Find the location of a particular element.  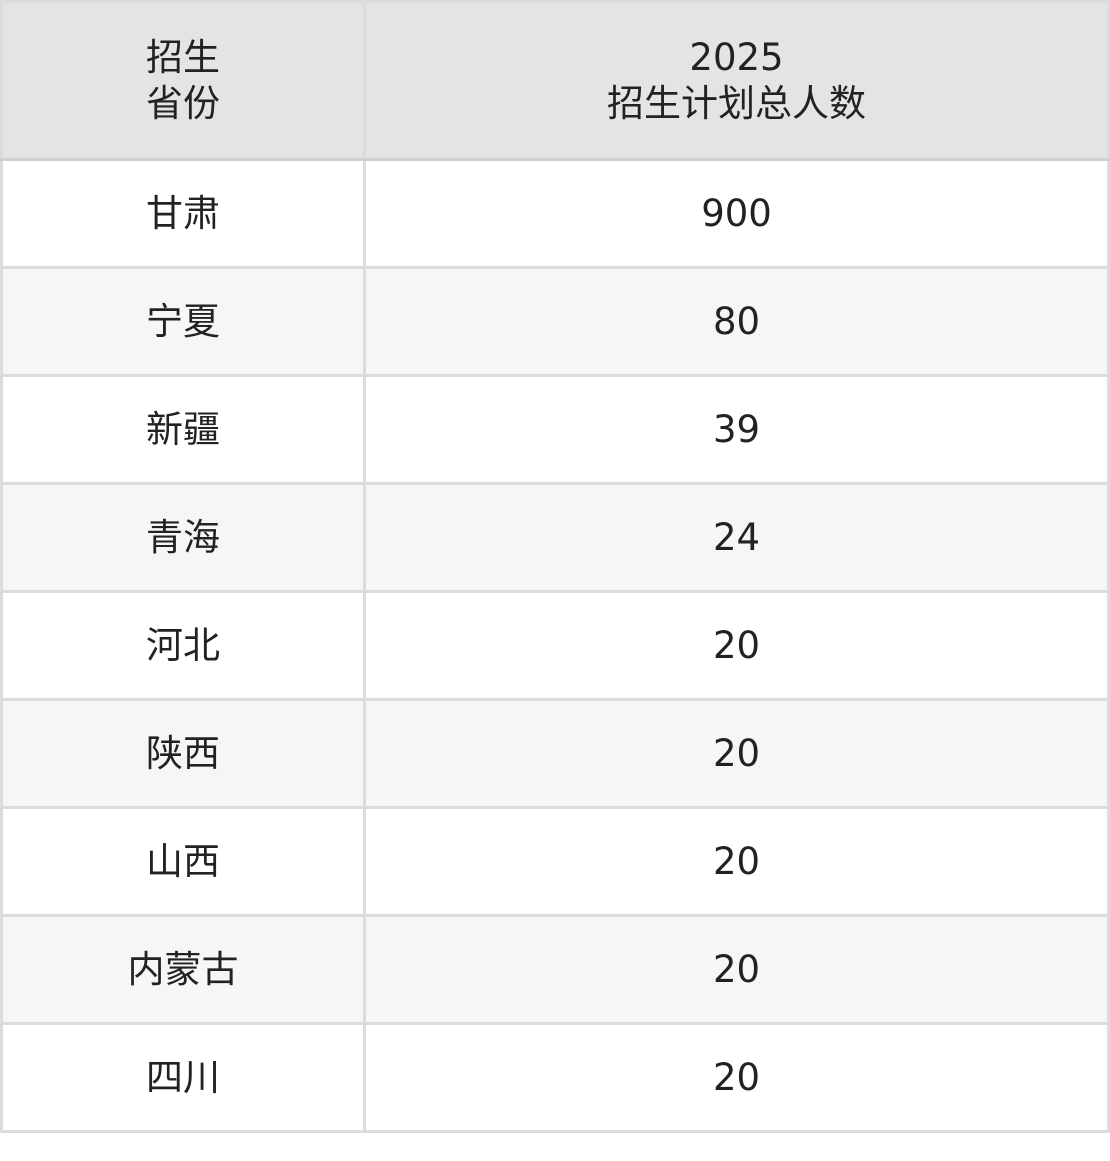

total-cell: 80 is located at coordinates (736, 321).